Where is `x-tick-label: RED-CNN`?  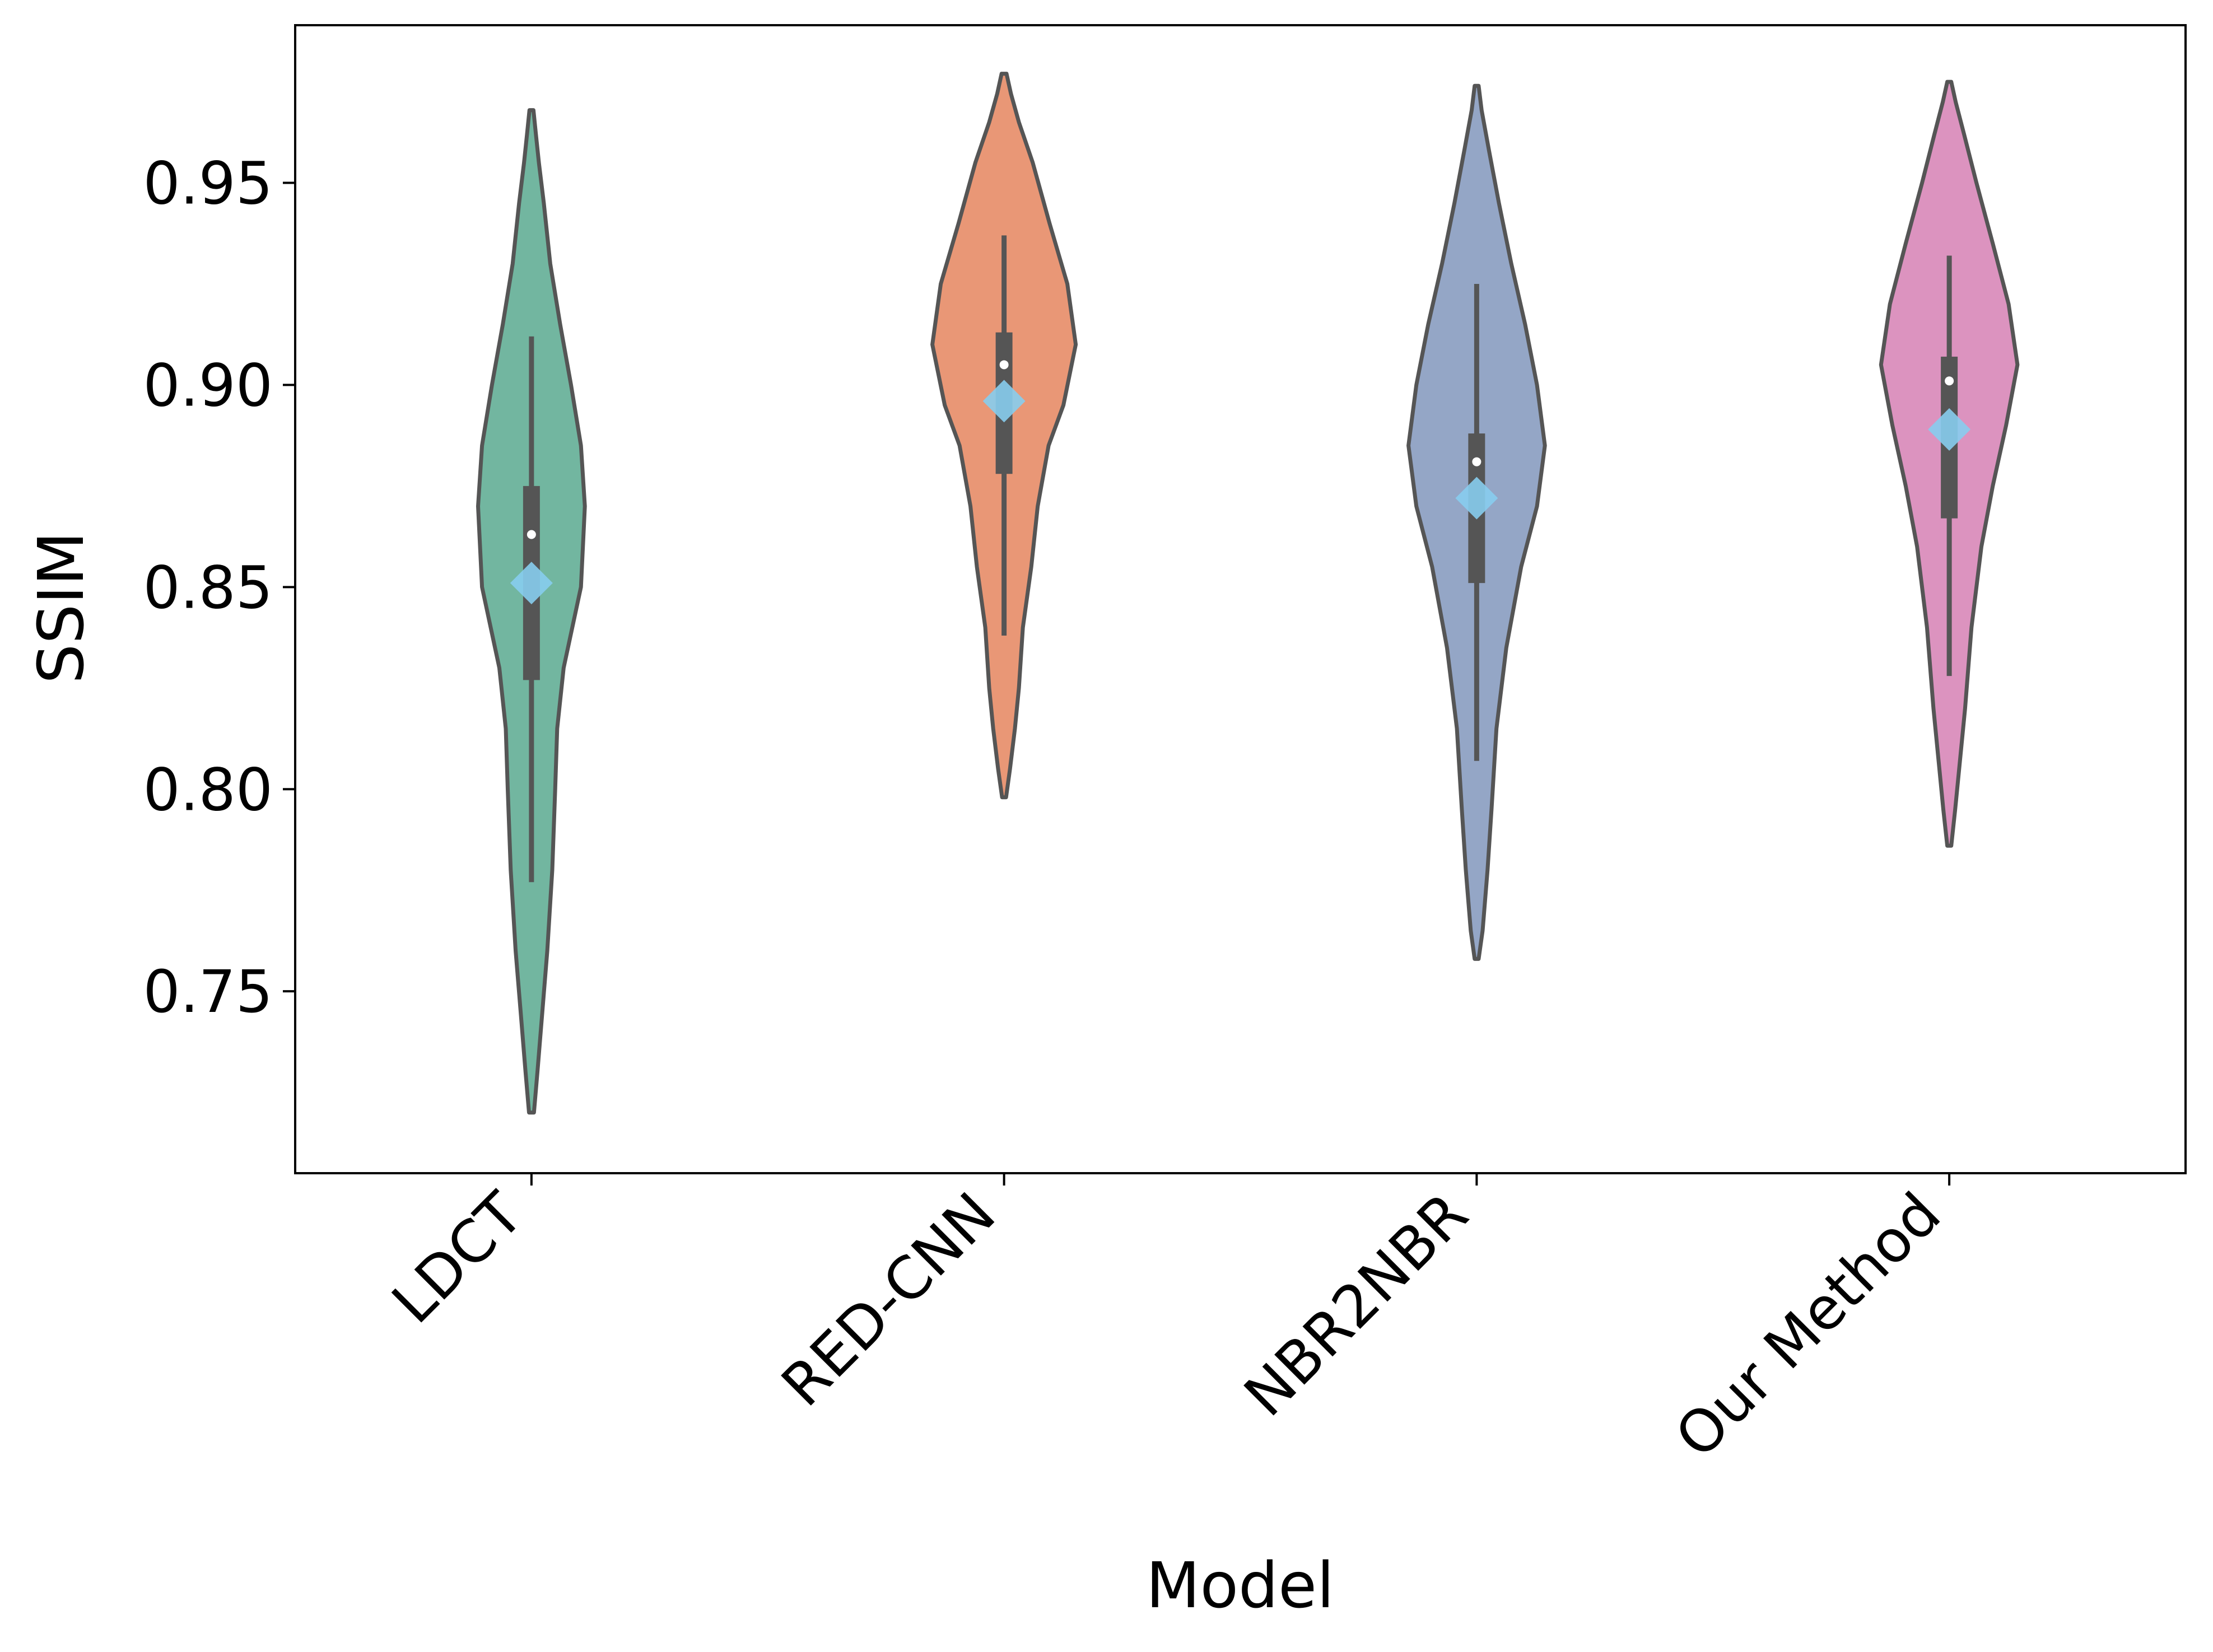 x-tick-label: RED-CNN is located at coordinates (888, 1299).